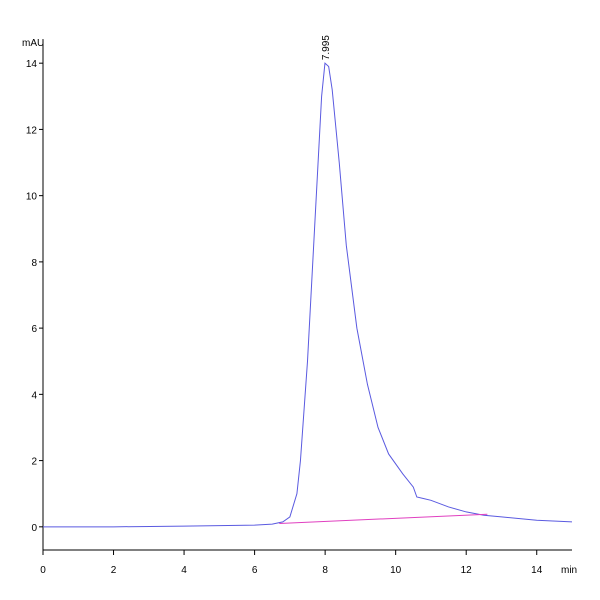 The width and height of the screenshot is (600, 600). I want to click on x-tick-label: 0, so click(43, 570).